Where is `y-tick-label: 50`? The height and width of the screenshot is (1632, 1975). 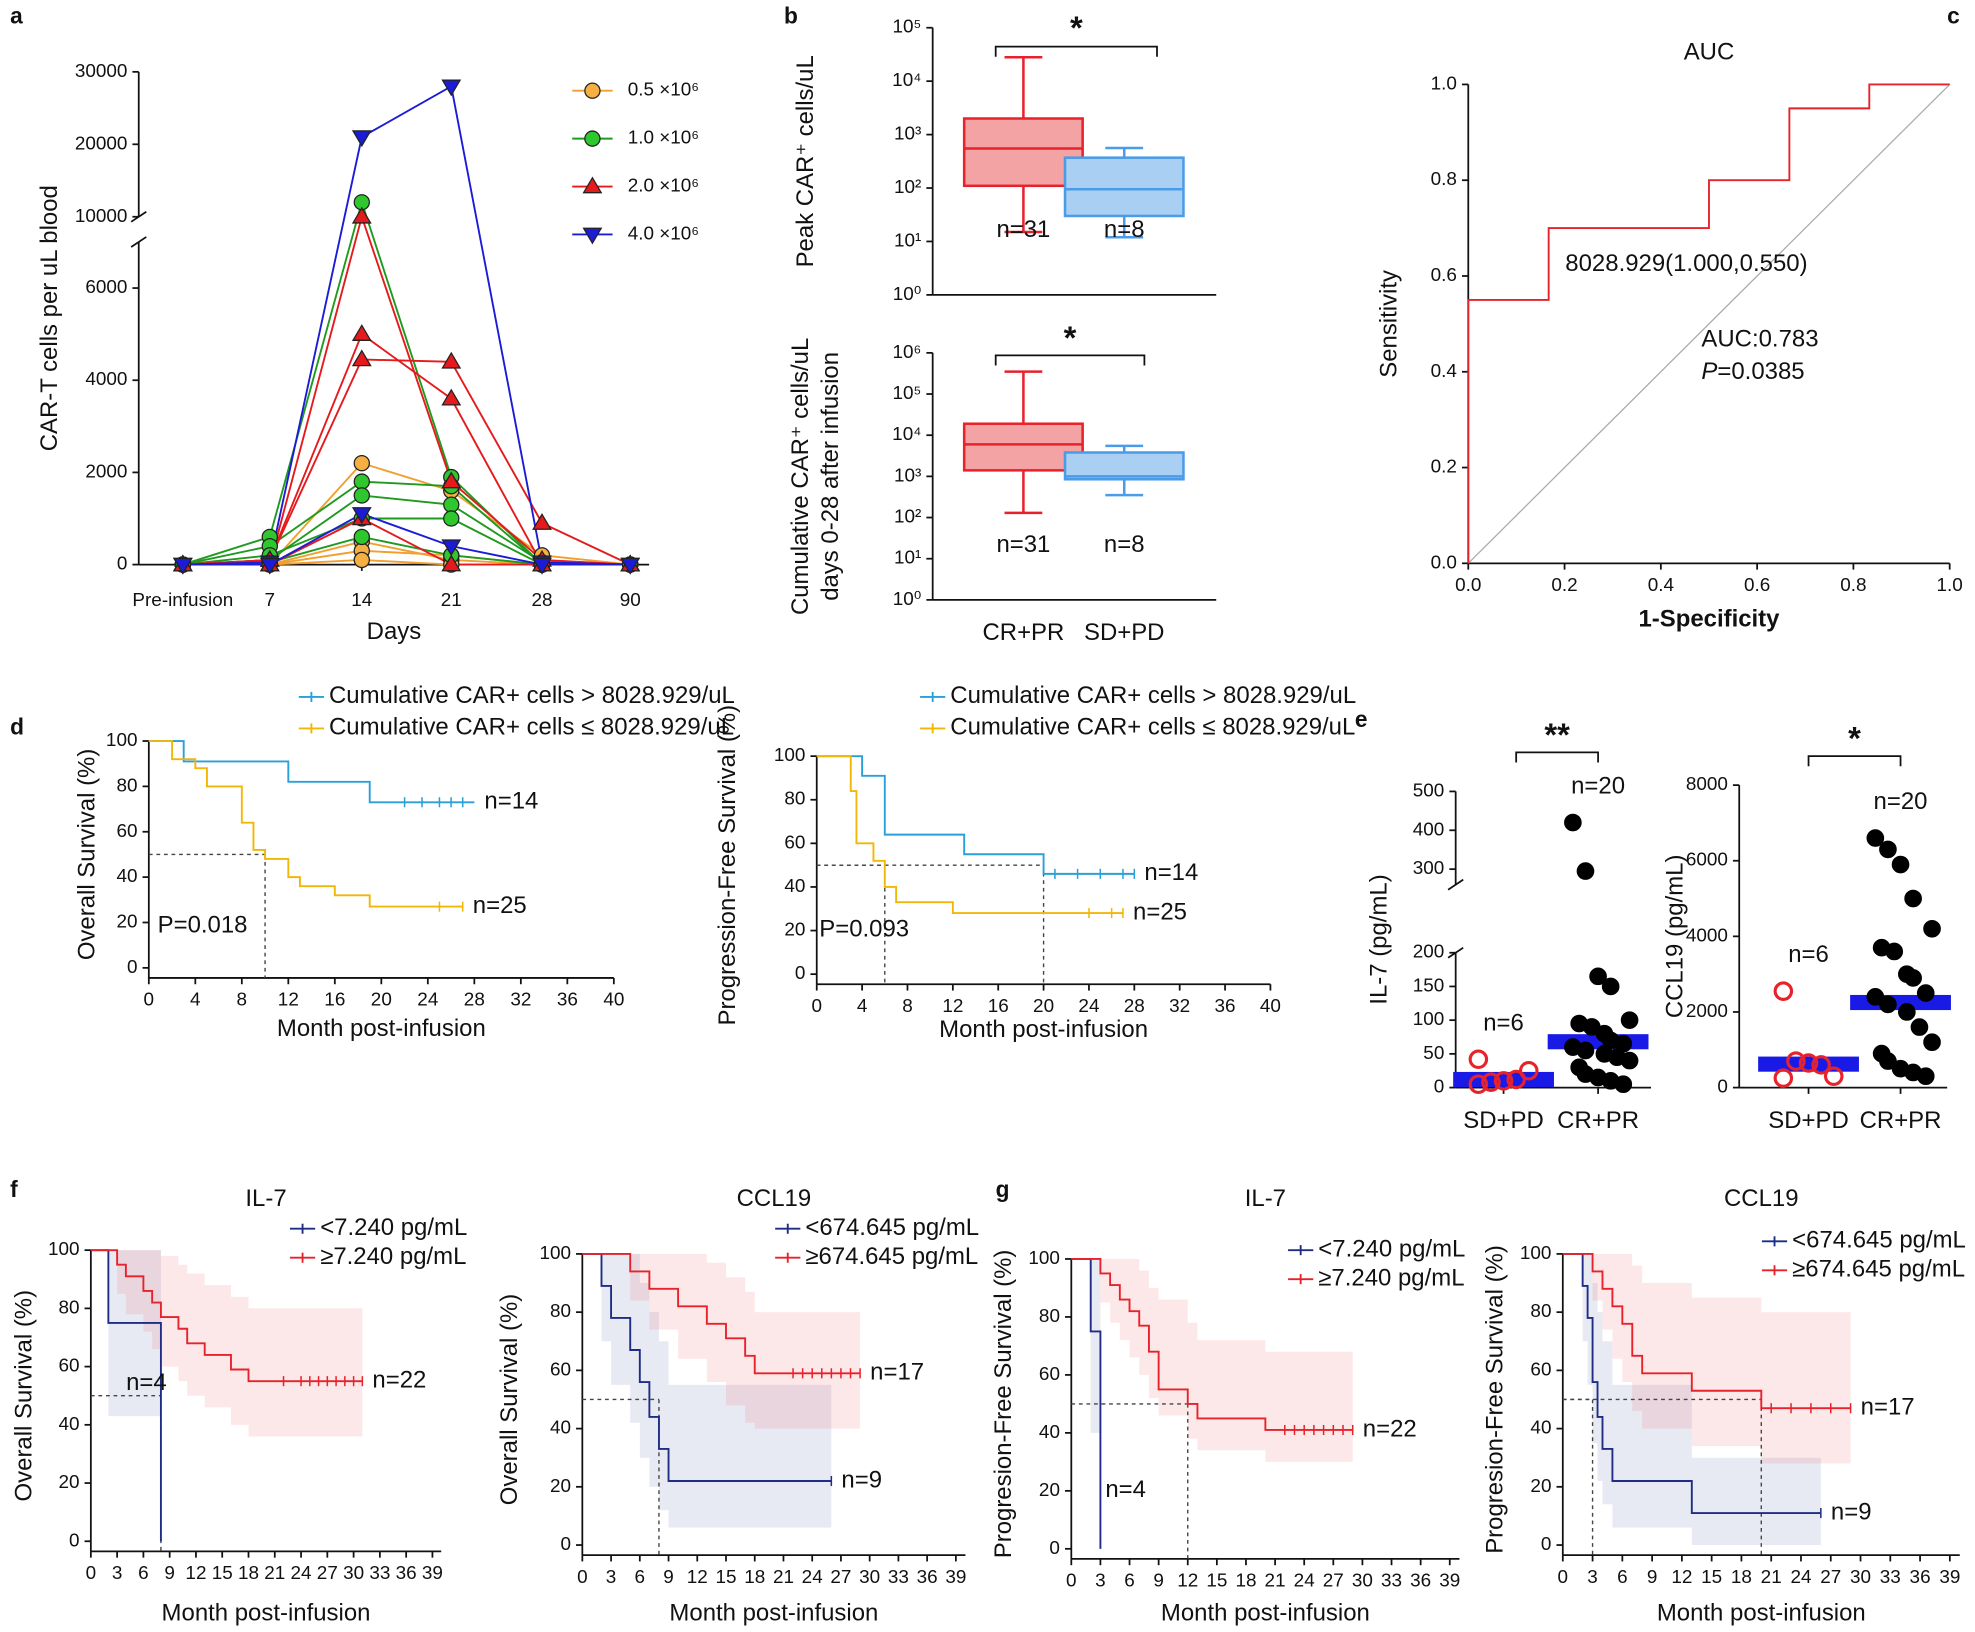
y-tick-label: 50 is located at coordinates (1433, 1053).